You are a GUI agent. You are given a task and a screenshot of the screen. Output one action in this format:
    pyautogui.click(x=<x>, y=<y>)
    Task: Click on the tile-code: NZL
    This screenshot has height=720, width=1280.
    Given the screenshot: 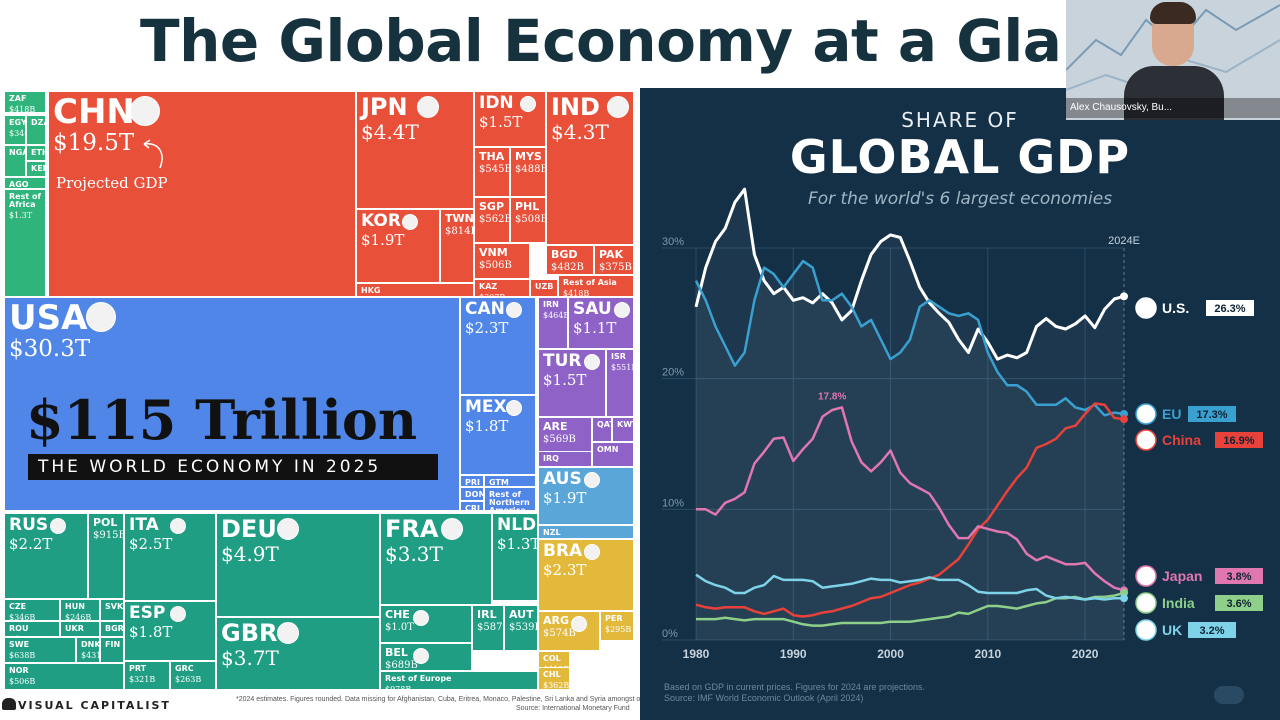 What is the action you would take?
    pyautogui.click(x=552, y=532)
    